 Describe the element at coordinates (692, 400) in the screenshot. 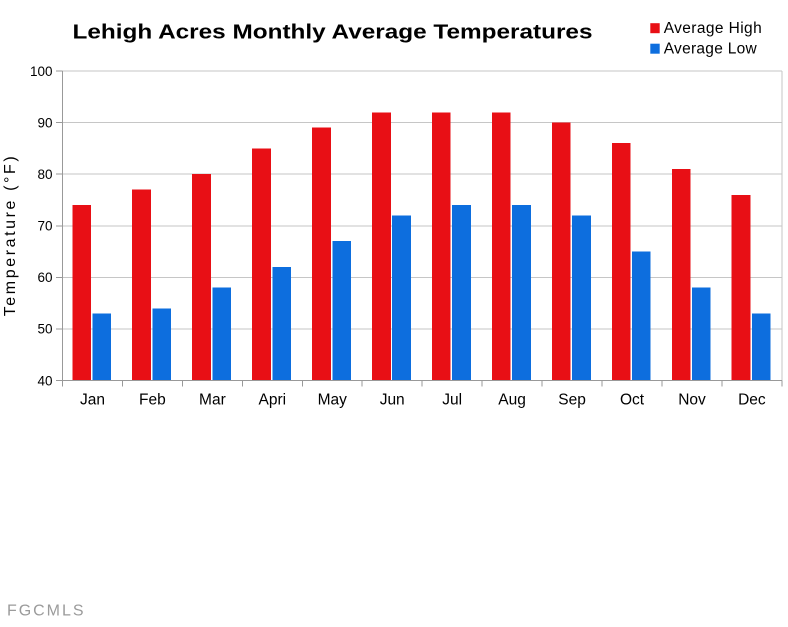

I see `svg-text: Nov` at that location.